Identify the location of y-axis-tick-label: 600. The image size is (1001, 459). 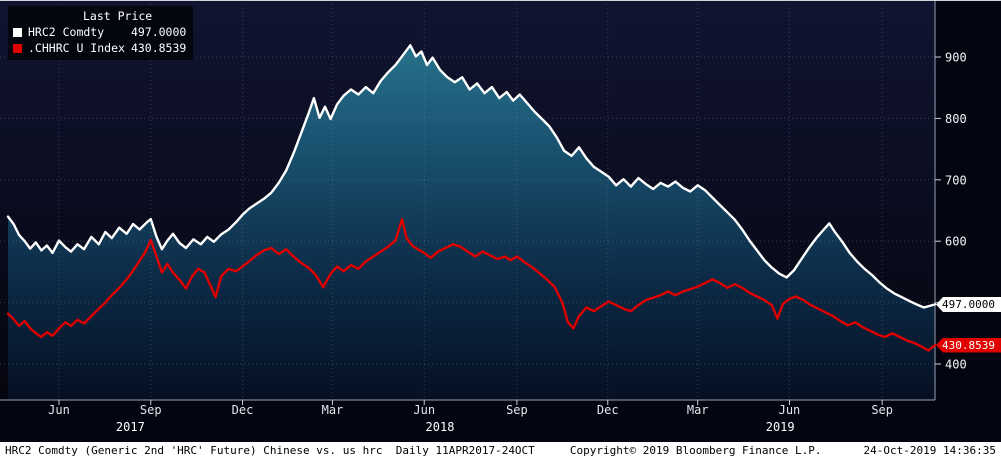
(956, 242).